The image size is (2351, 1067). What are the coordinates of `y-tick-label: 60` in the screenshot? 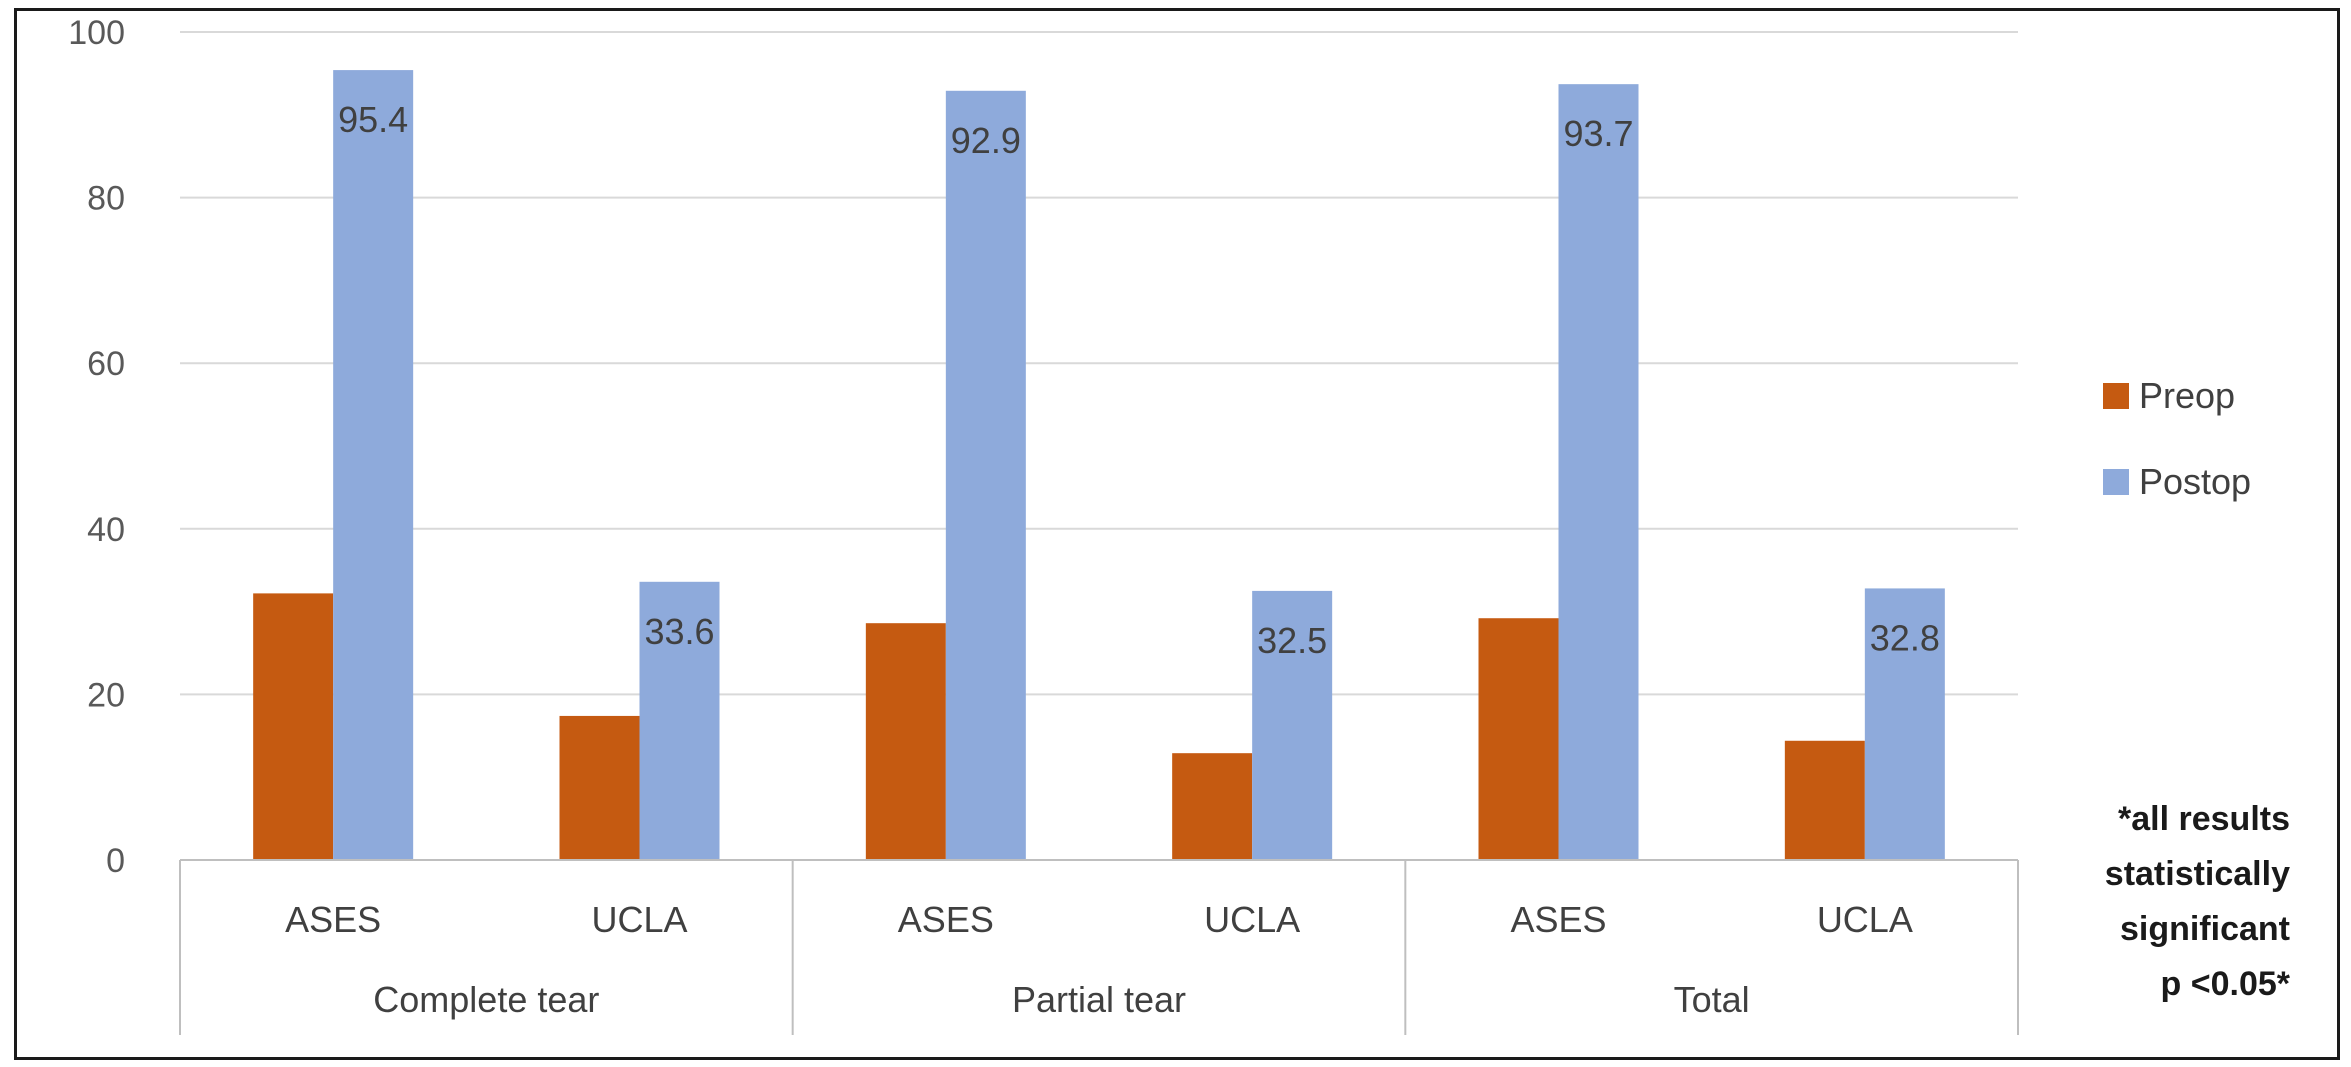 It's located at (106, 364).